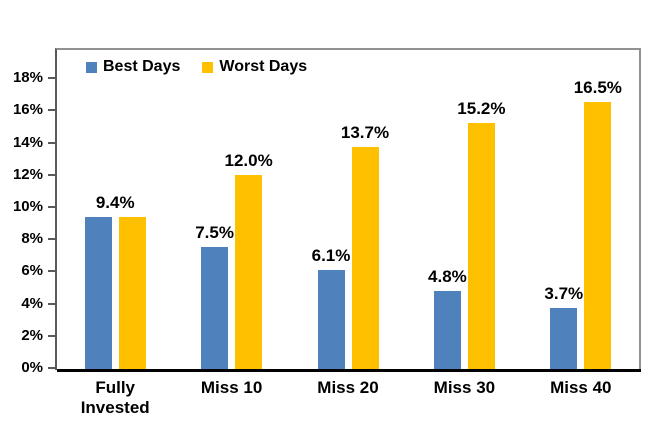 This screenshot has width=650, height=423. I want to click on y-axis-label: 10%, so click(27, 206).